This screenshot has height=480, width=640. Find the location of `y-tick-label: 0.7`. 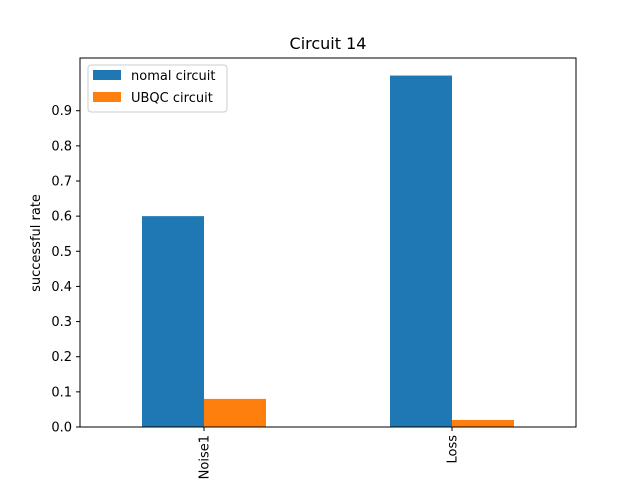

y-tick-label: 0.7 is located at coordinates (61, 182).